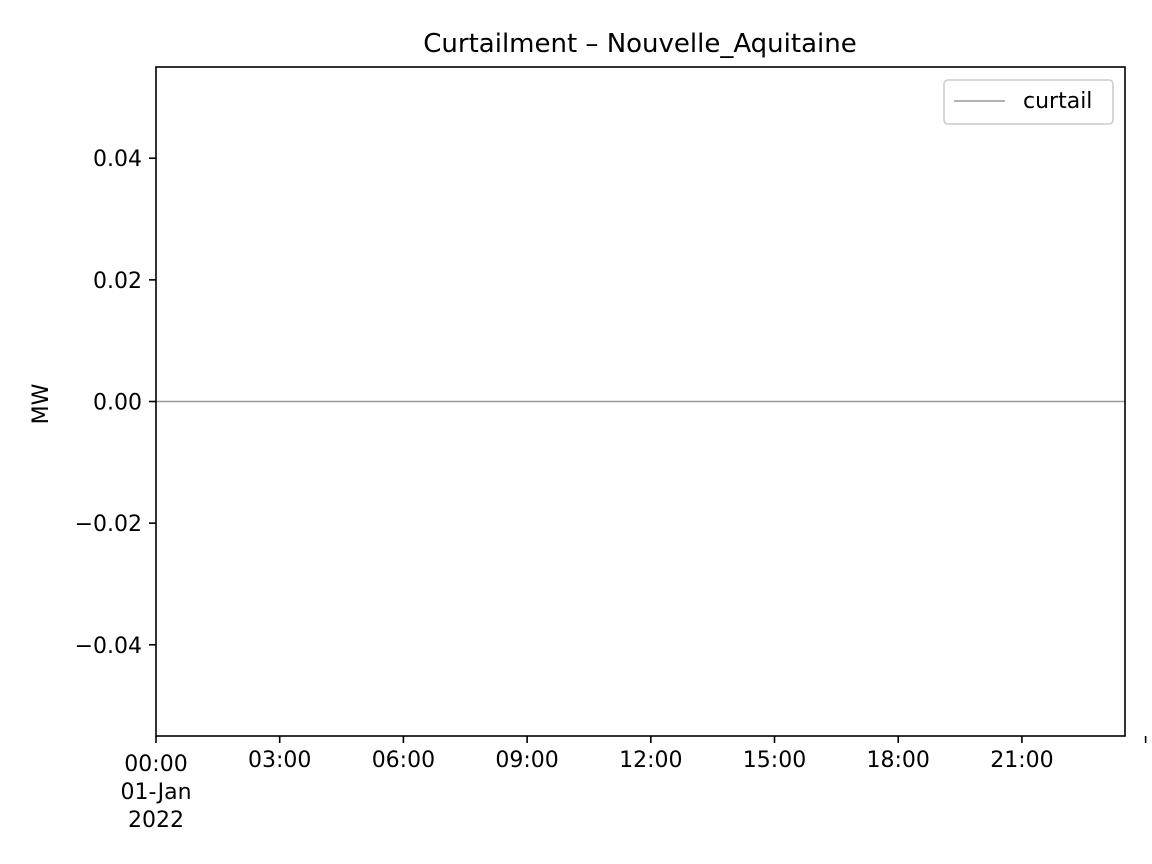 The width and height of the screenshot is (1152, 864). Describe the element at coordinates (155, 792) in the screenshot. I see `x-tick-label: 01-Jan` at that location.